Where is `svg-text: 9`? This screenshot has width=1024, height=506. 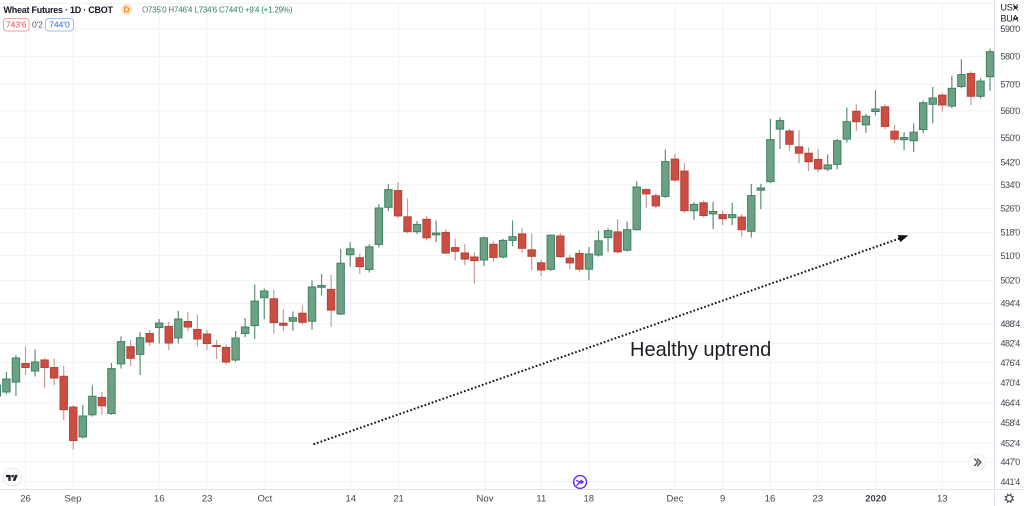 svg-text: 9 is located at coordinates (722, 499).